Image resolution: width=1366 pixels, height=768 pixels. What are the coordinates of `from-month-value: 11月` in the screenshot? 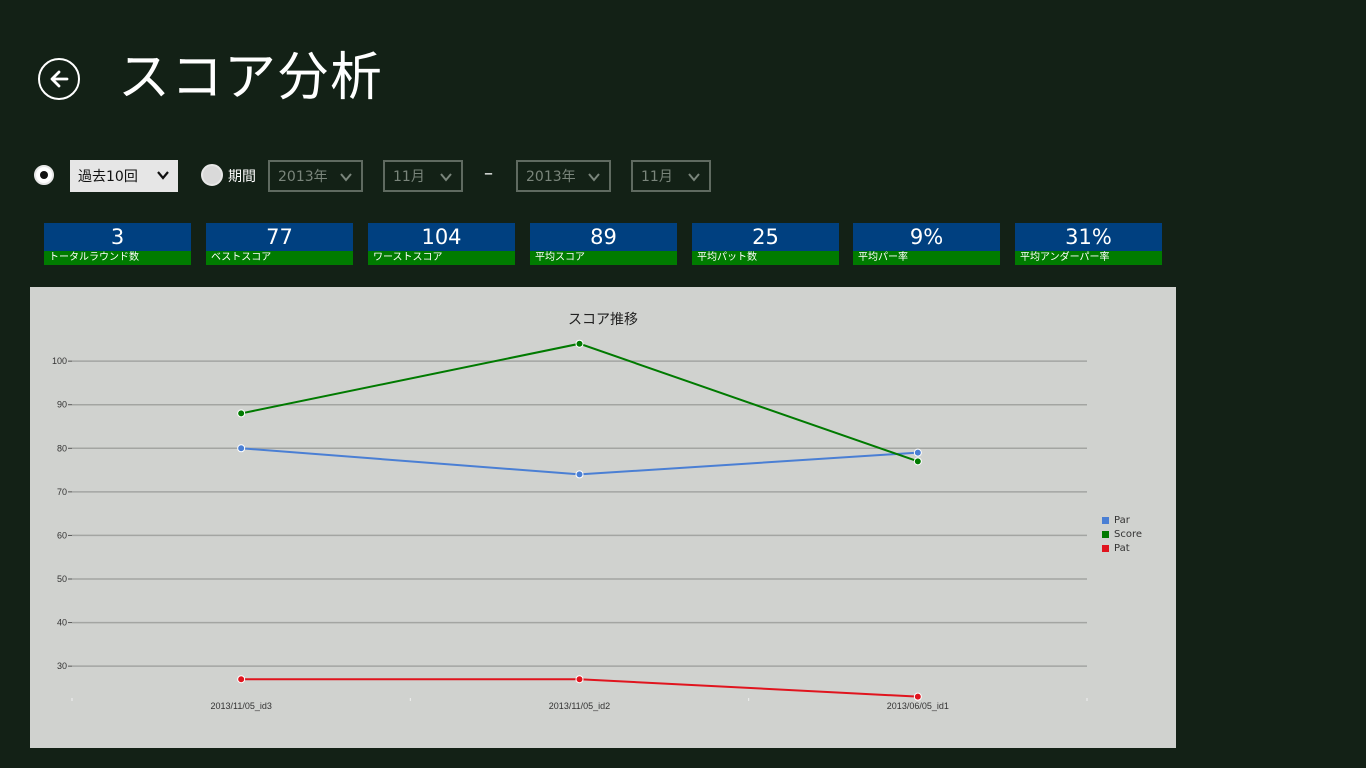 It's located at (409, 177).